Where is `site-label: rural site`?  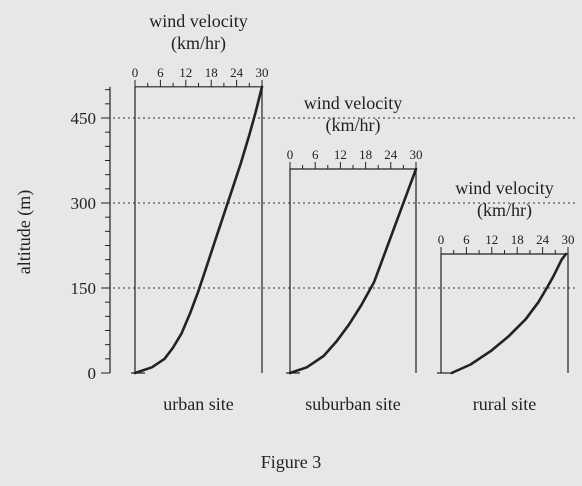 site-label: rural site is located at coordinates (504, 404).